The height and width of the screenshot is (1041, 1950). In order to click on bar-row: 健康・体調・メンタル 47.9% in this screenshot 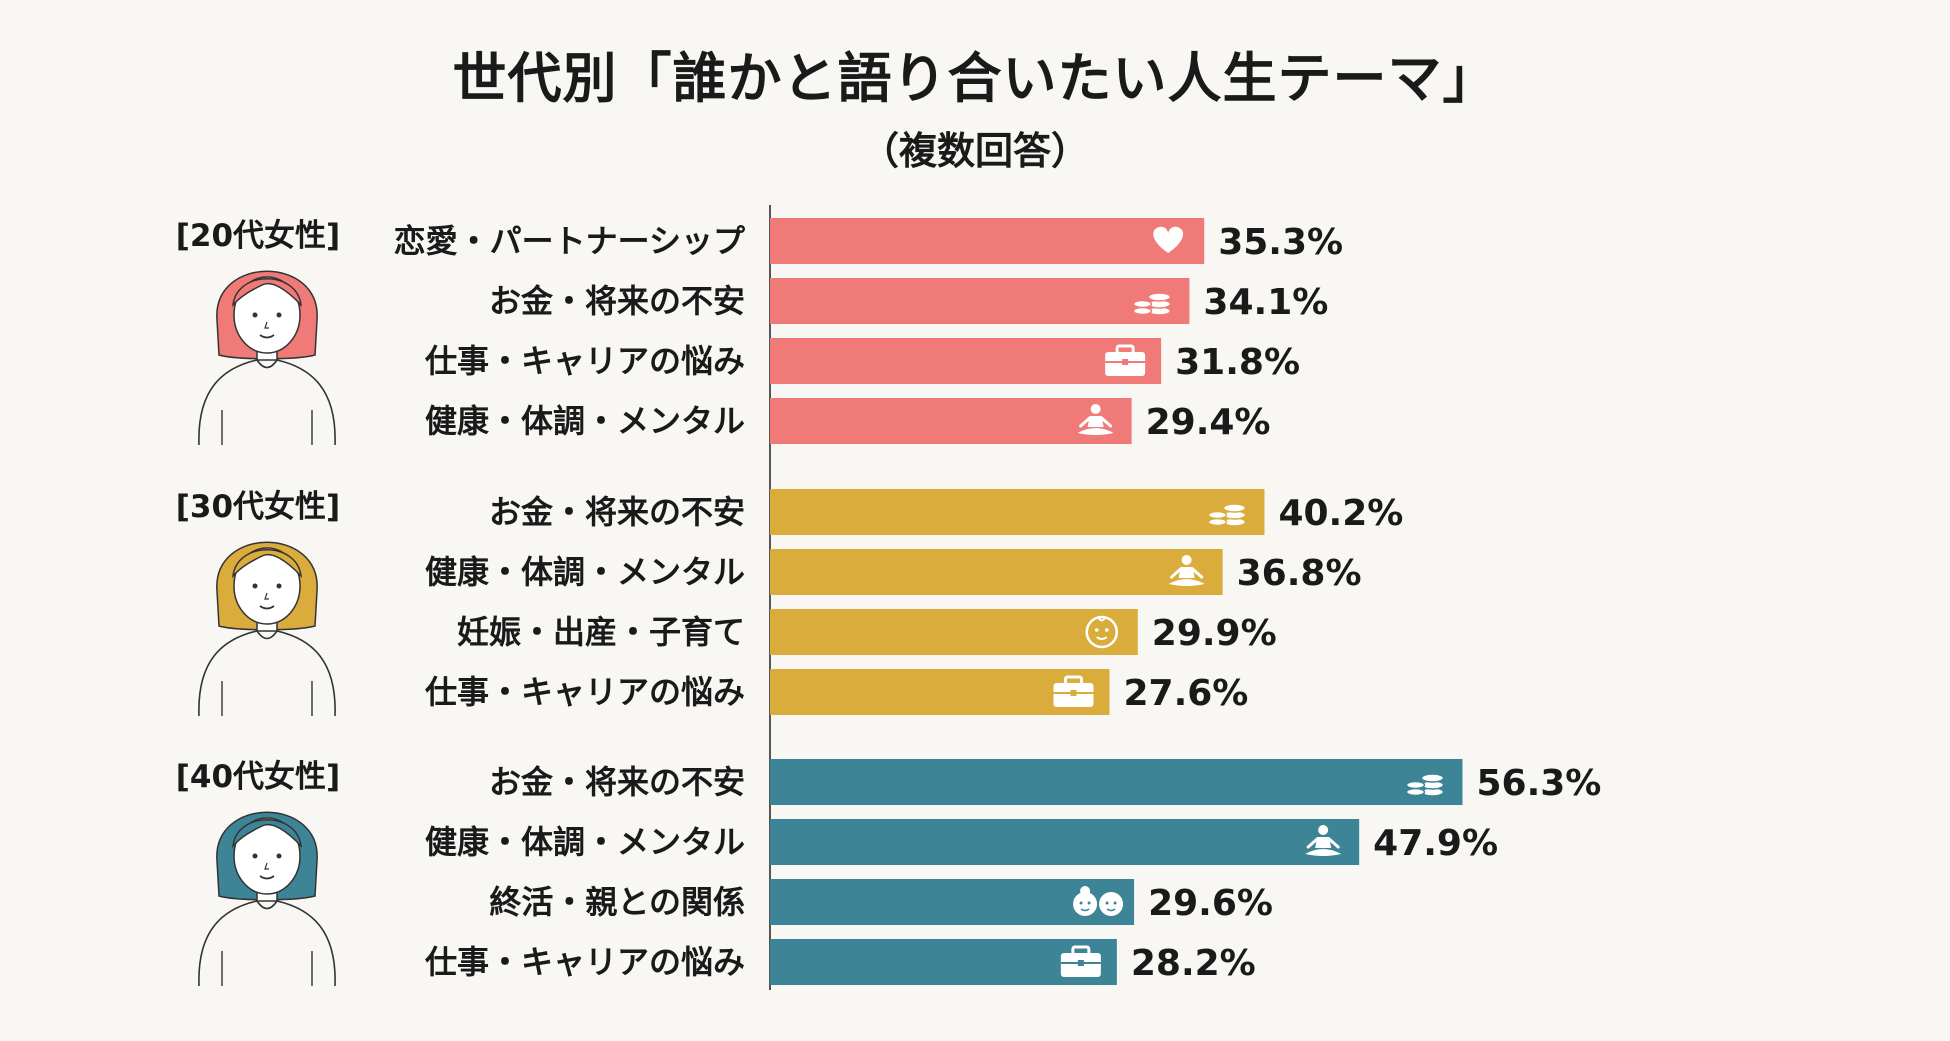, I will do `click(961, 842)`.